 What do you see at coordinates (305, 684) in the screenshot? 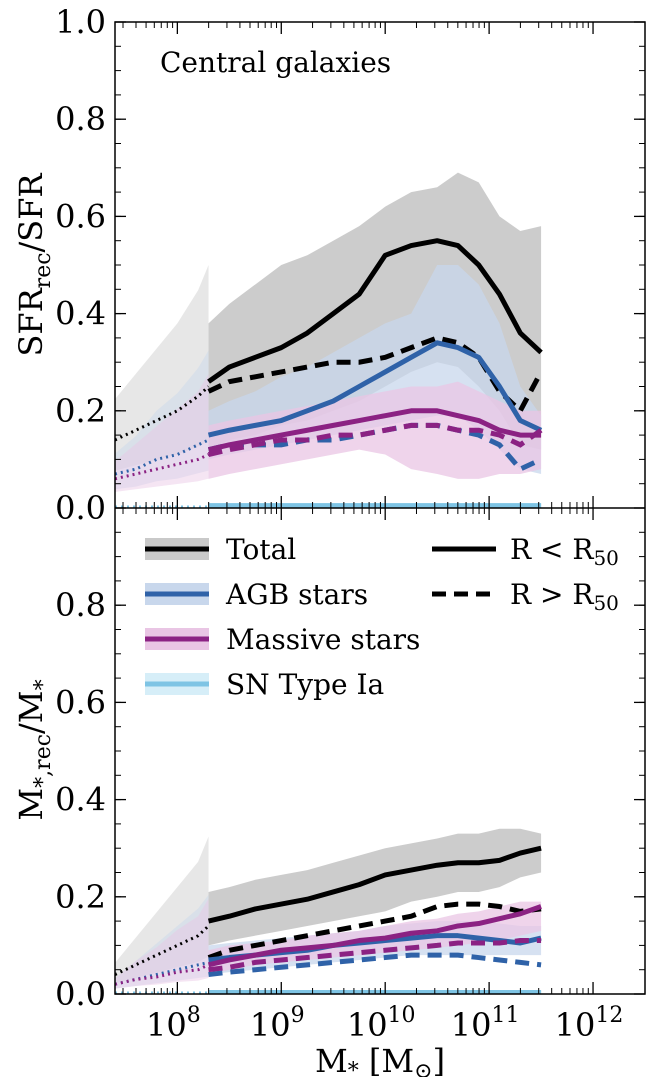
I see `legend-label: SN Type Ia` at bounding box center [305, 684].